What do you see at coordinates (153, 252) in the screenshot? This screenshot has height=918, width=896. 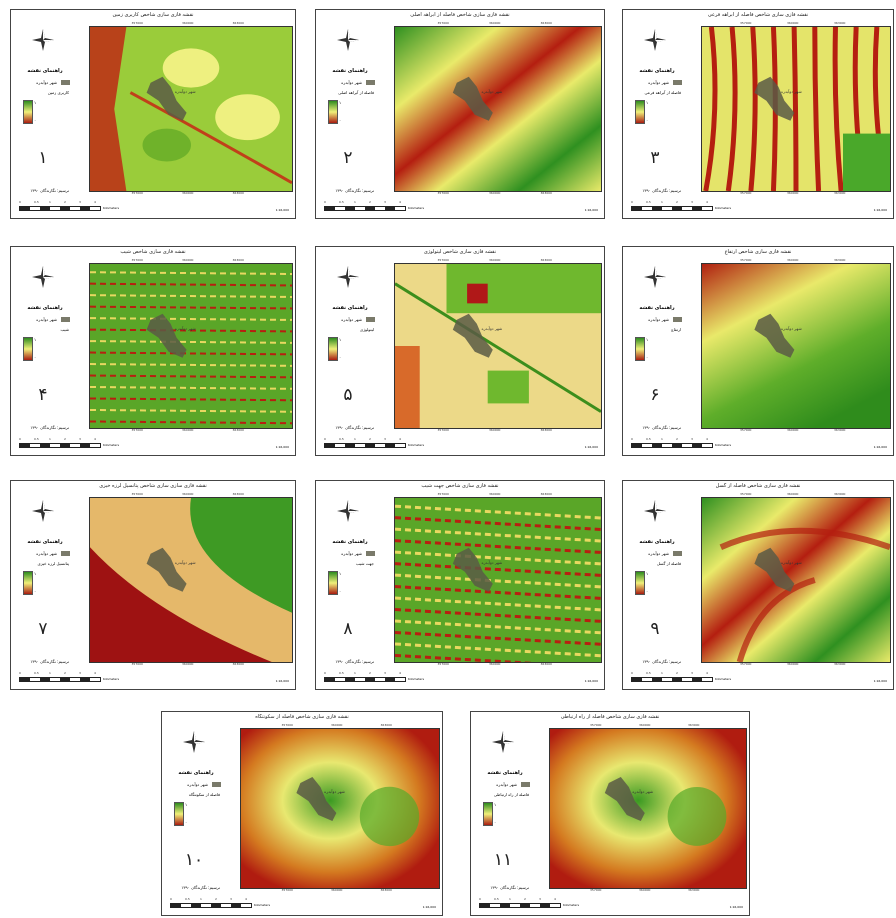 I see `panel-title: نقشه فازی سازی شاخص شیب` at bounding box center [153, 252].